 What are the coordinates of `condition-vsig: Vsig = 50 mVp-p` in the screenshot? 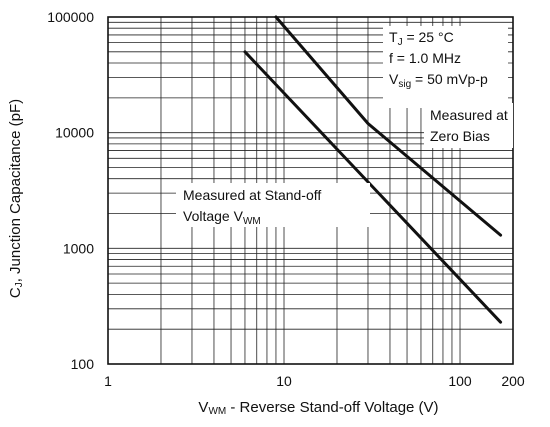 It's located at (438, 80).